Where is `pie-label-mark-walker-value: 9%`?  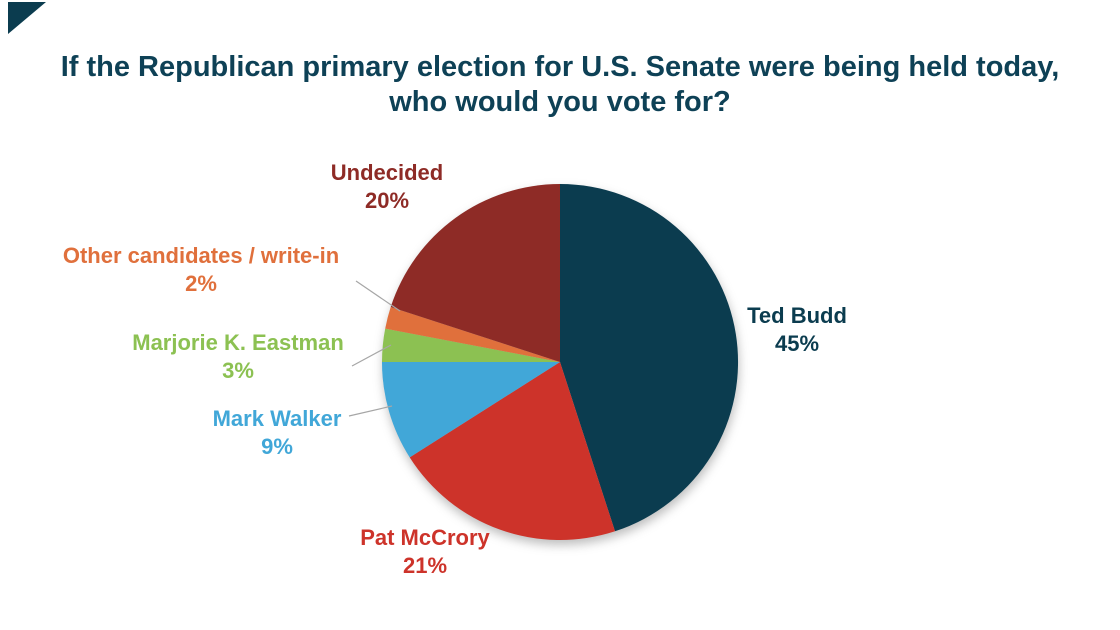
pie-label-mark-walker-value: 9% is located at coordinates (277, 446).